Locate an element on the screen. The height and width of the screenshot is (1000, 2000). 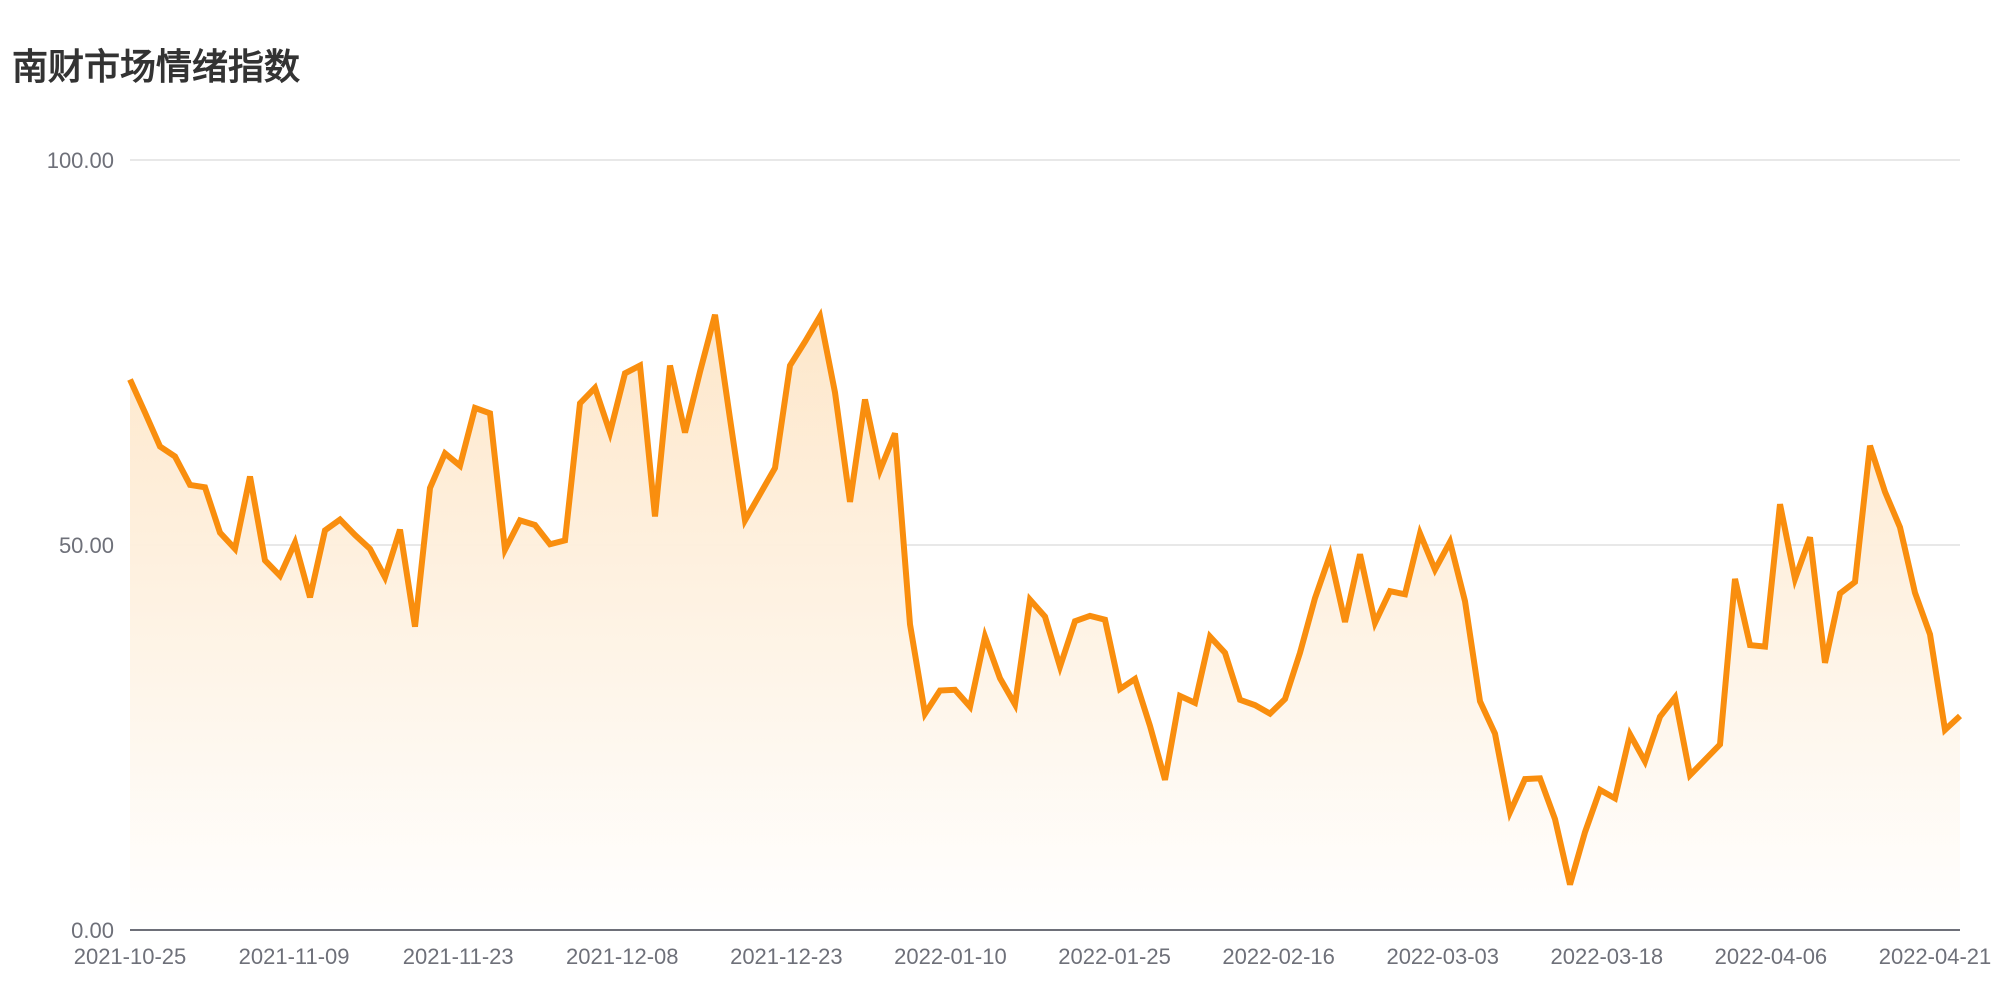
chart-title: 南财市场情绪指数 is located at coordinates (156, 67).